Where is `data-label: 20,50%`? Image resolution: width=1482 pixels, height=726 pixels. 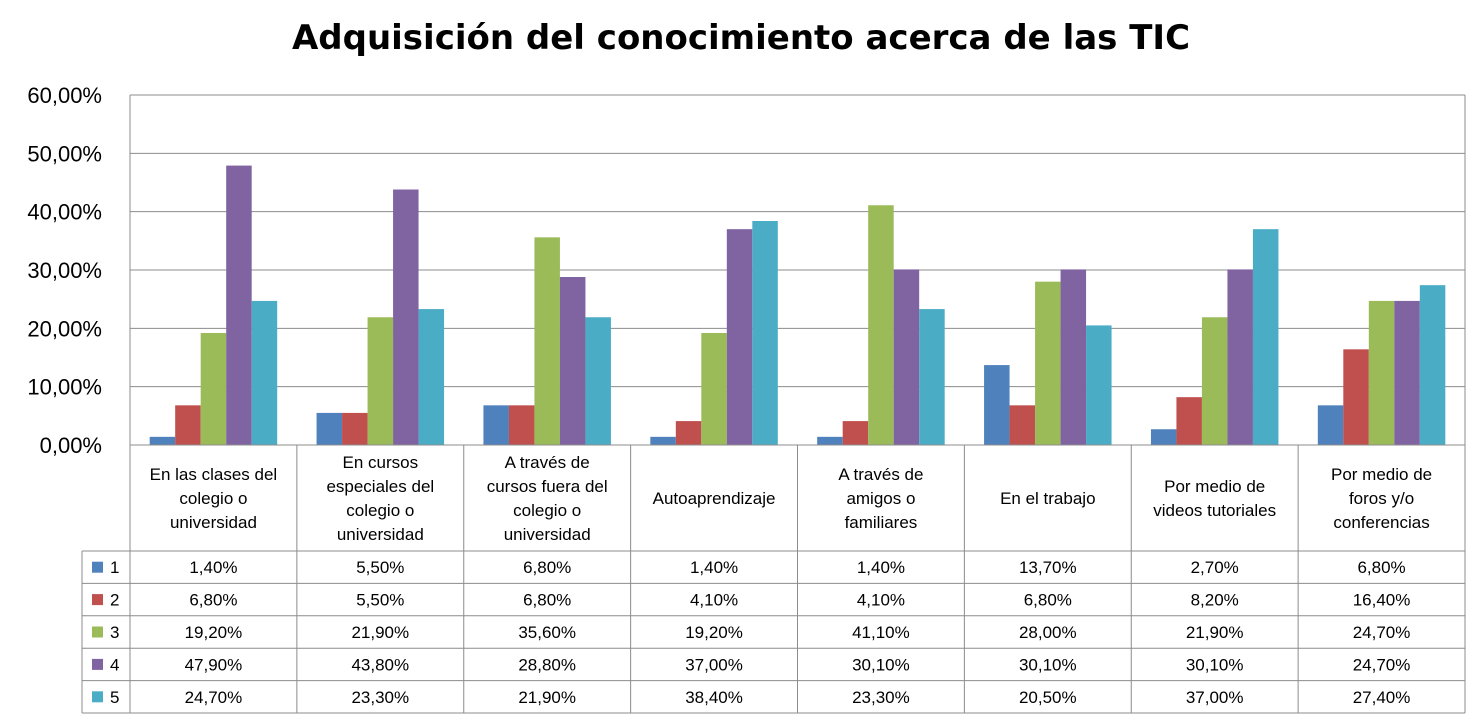
data-label: 20,50% is located at coordinates (1048, 697).